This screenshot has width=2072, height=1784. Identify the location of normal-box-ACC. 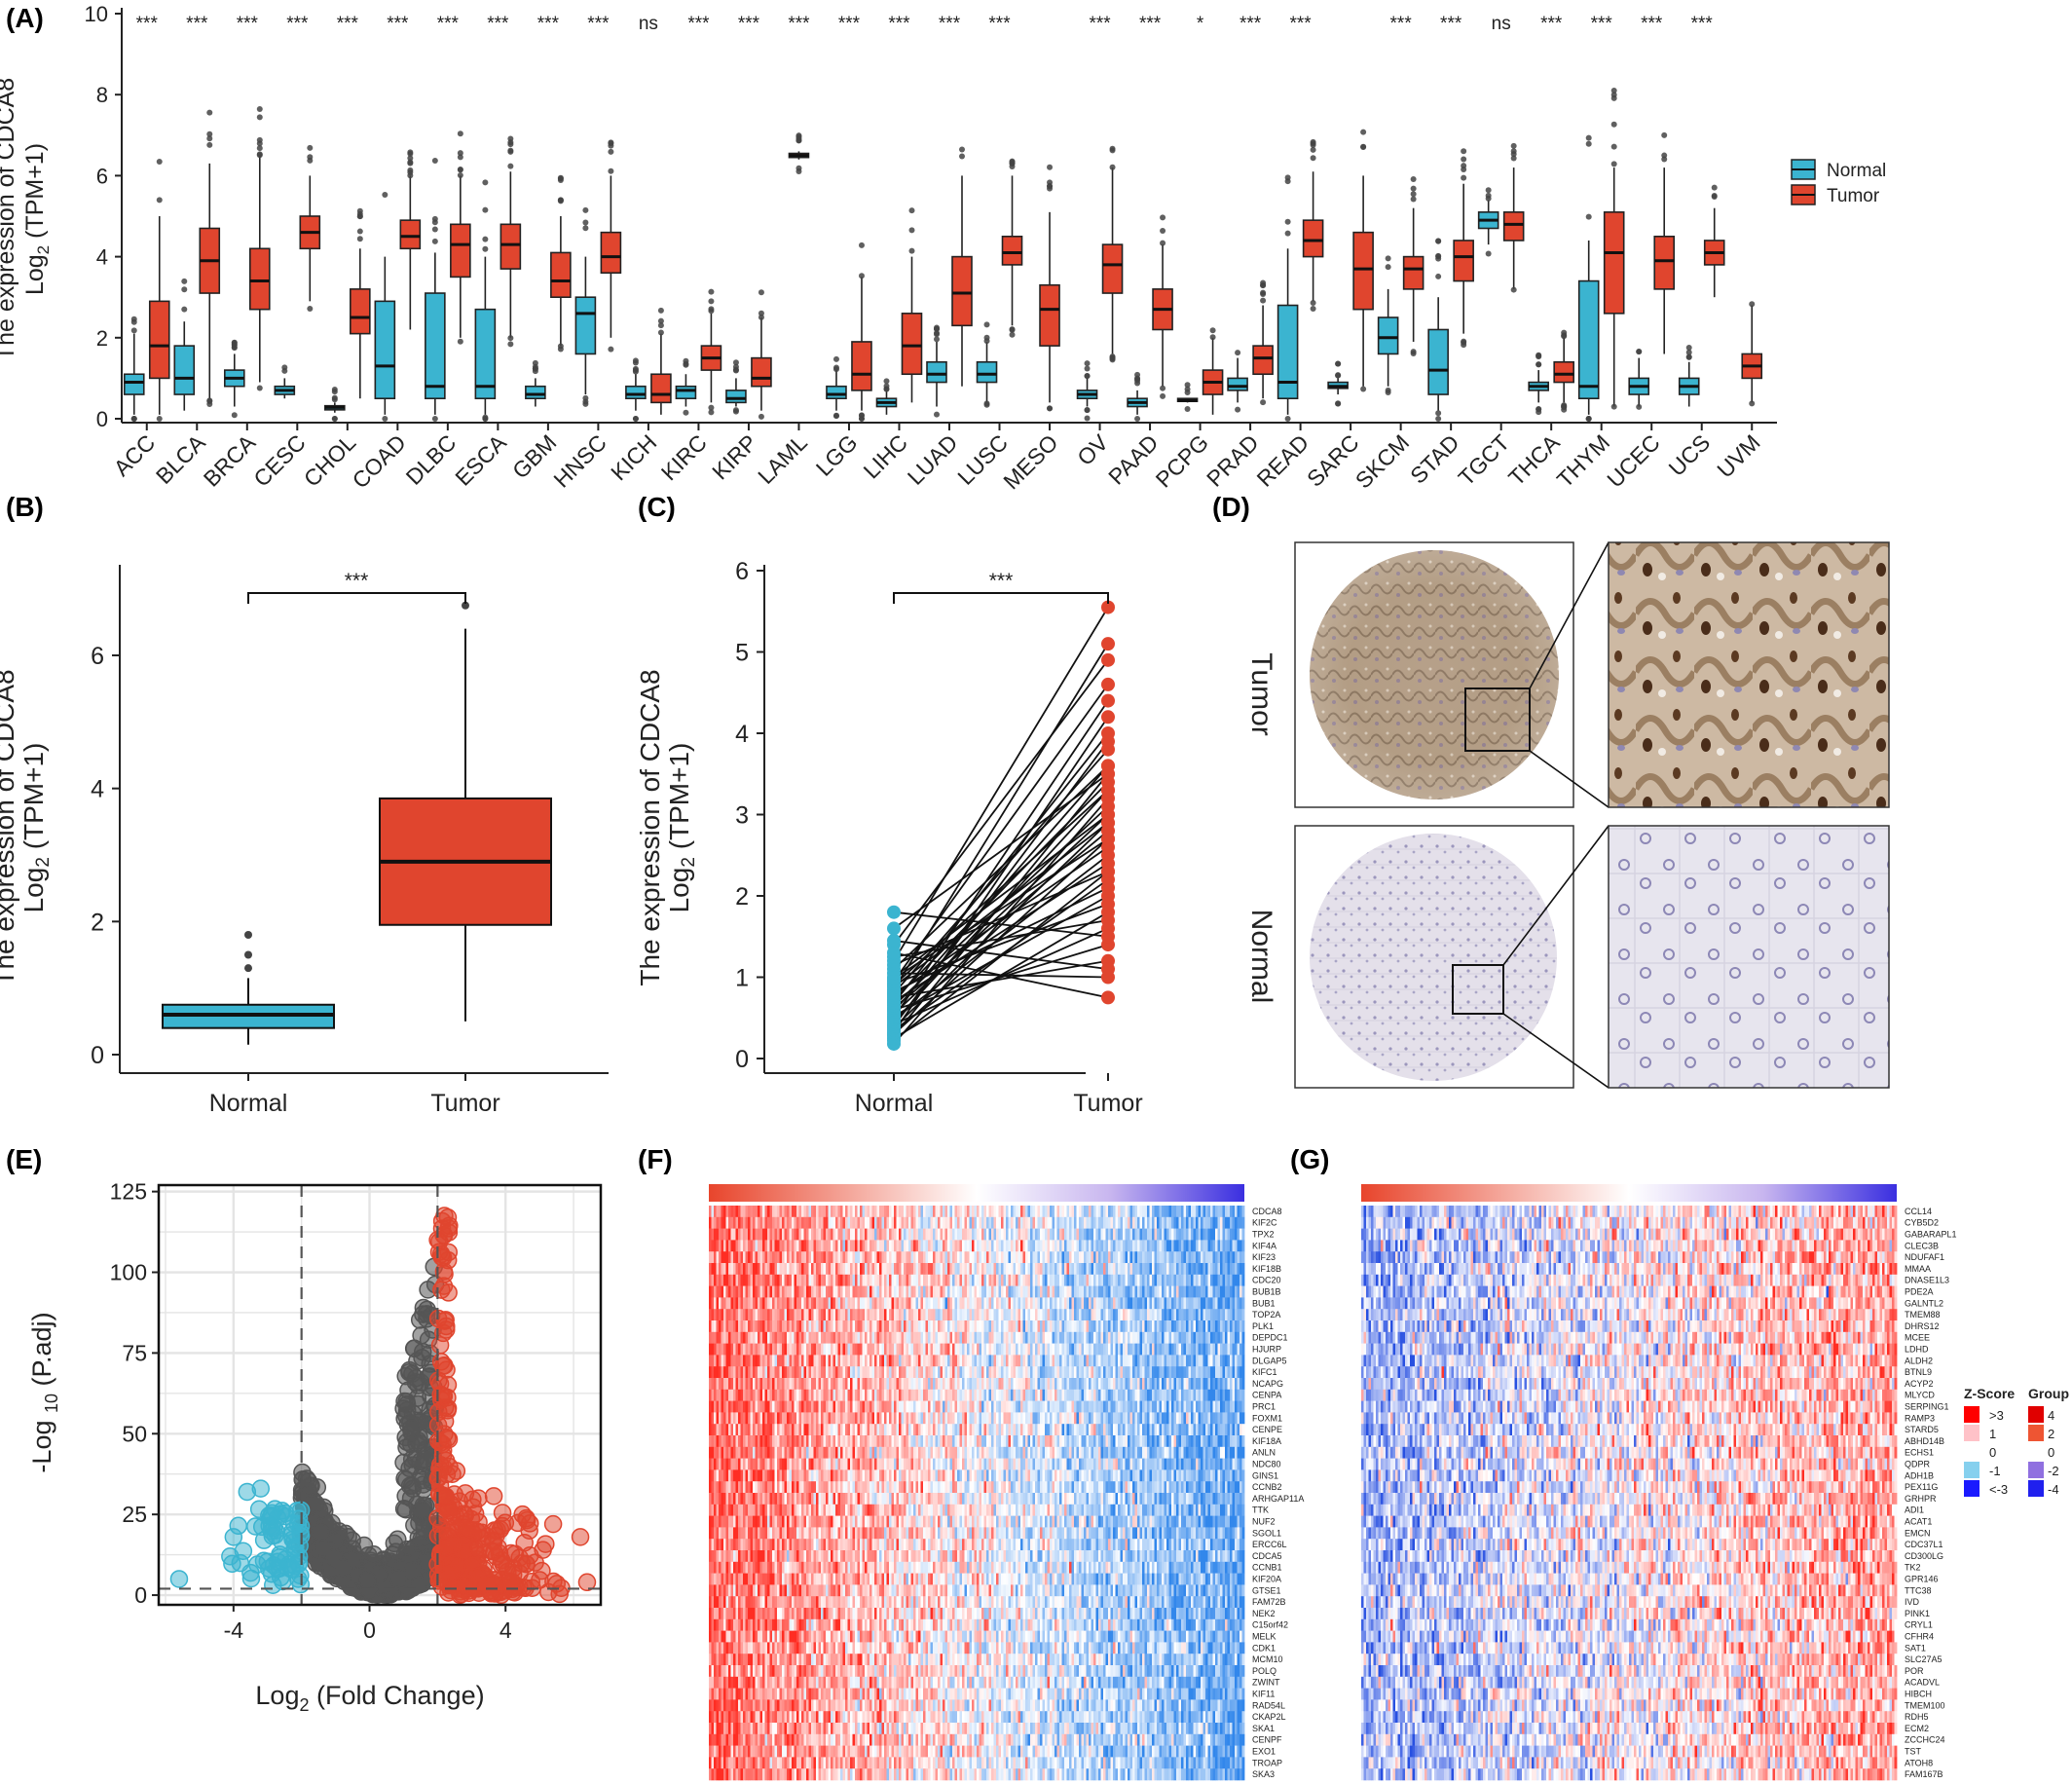
(134, 369).